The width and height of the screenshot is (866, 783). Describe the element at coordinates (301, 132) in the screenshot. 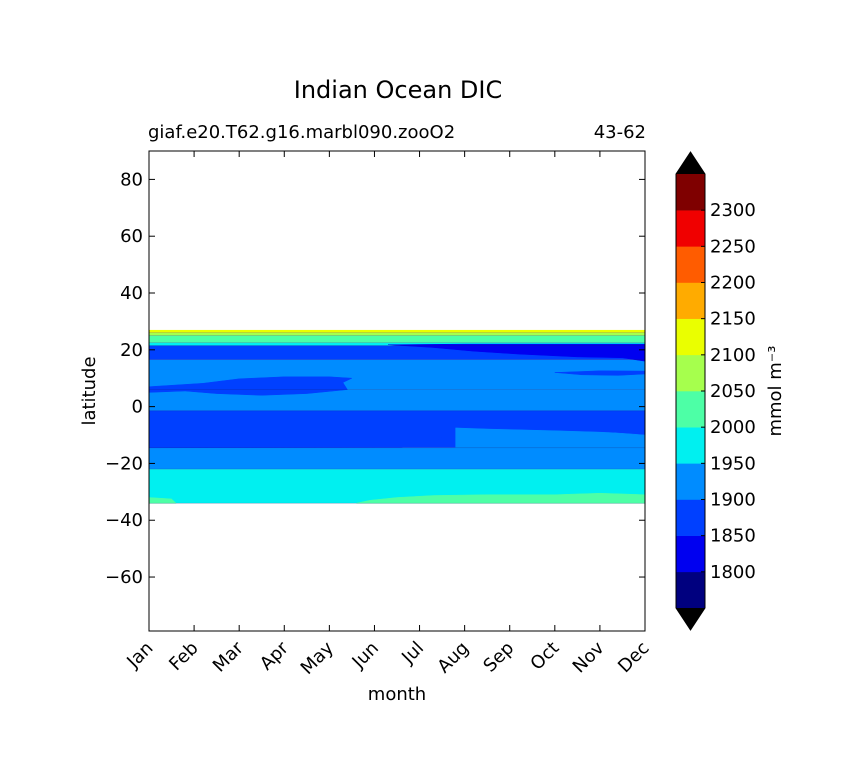

I see `chart-subtitle-left: giaf.e20.T62.g16.marbl090.zooO2` at that location.